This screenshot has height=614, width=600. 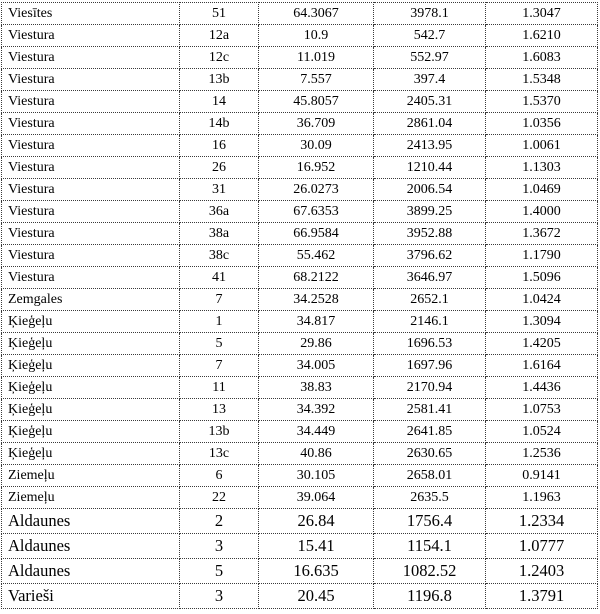 What do you see at coordinates (316, 299) in the screenshot?
I see `value-1-cell: 34.2528` at bounding box center [316, 299].